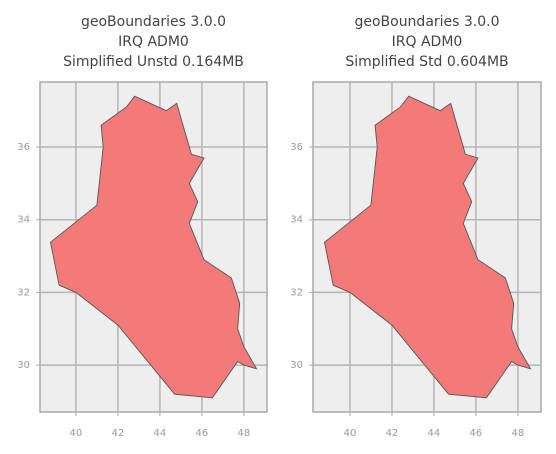 This screenshot has height=454, width=556. Describe the element at coordinates (426, 62) in the screenshot. I see `chart-title: Simplified Std 0.604MB` at that location.